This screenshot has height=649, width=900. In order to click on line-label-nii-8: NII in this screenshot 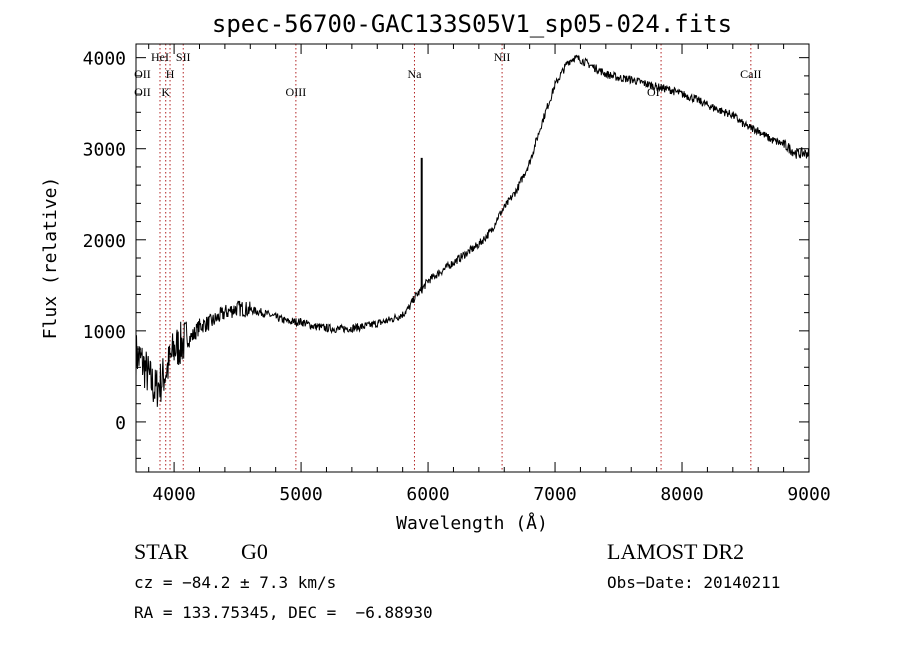, I will do `click(502, 57)`.